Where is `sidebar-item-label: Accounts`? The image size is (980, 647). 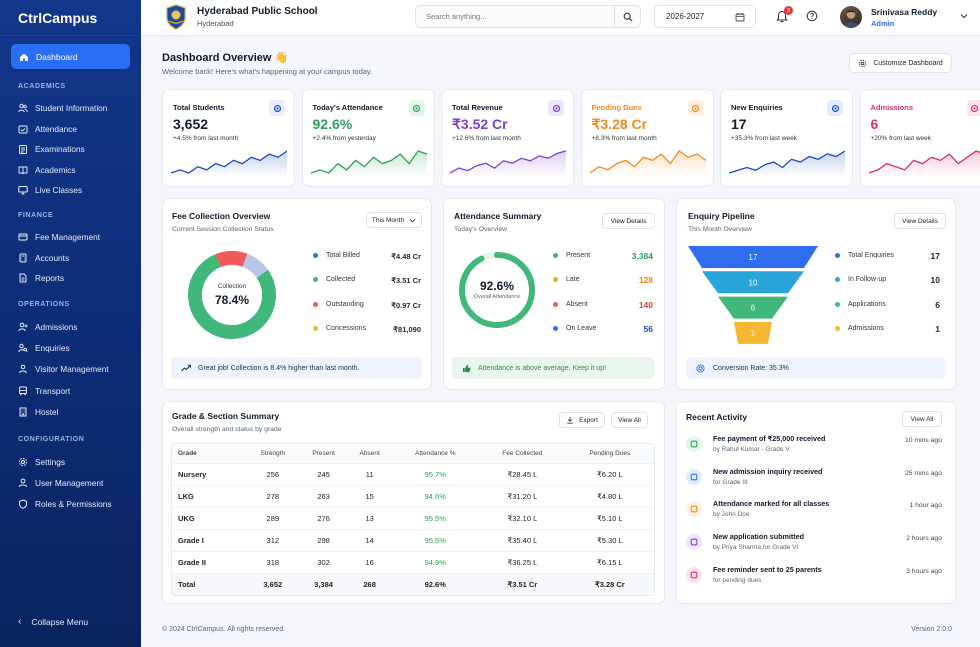 sidebar-item-label: Accounts is located at coordinates (52, 258).